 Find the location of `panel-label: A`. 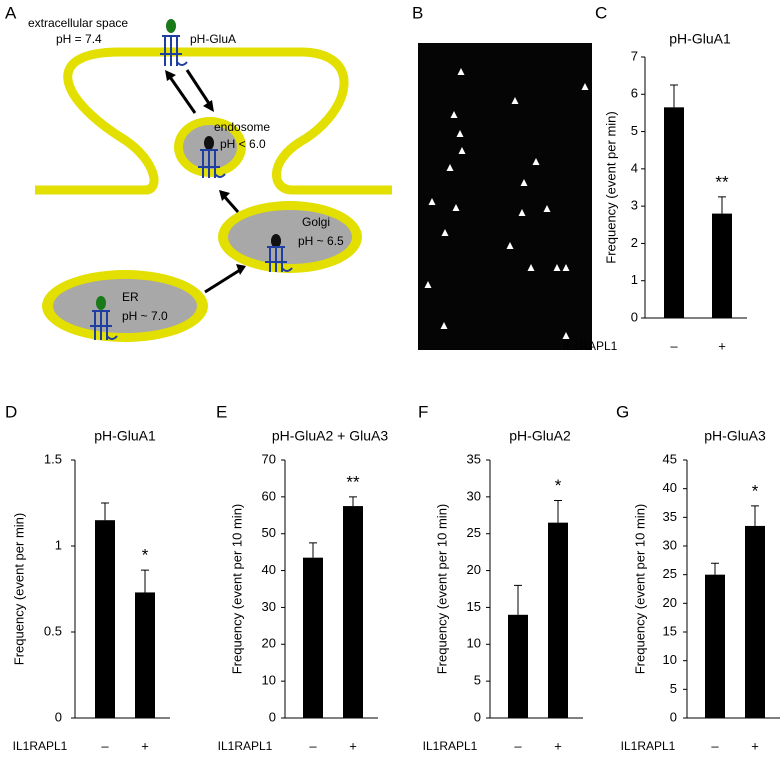

panel-label: A is located at coordinates (11, 12).